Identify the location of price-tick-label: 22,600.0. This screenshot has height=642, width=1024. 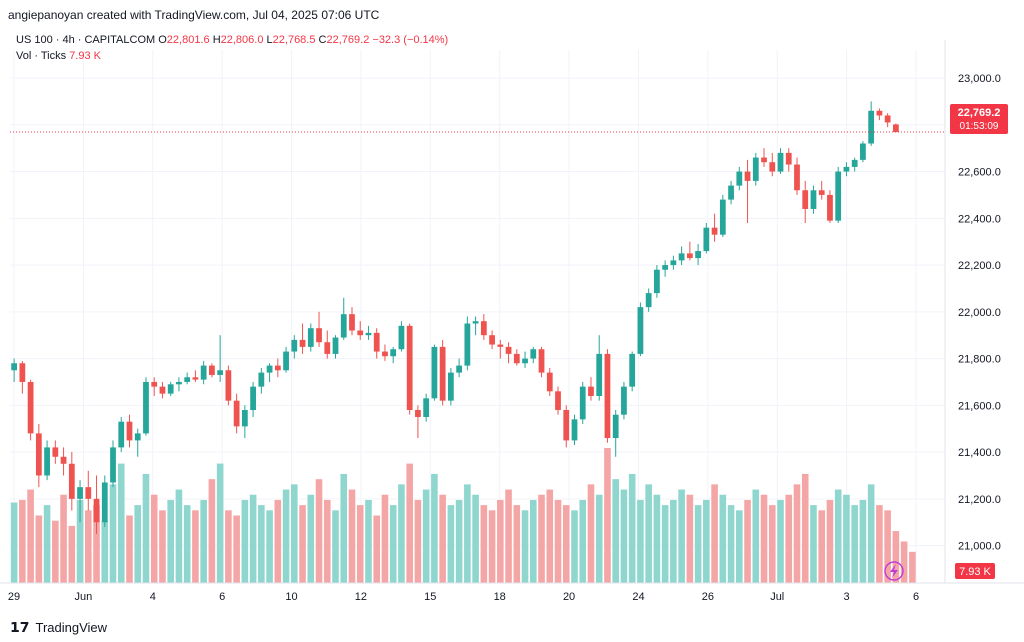
(979, 173).